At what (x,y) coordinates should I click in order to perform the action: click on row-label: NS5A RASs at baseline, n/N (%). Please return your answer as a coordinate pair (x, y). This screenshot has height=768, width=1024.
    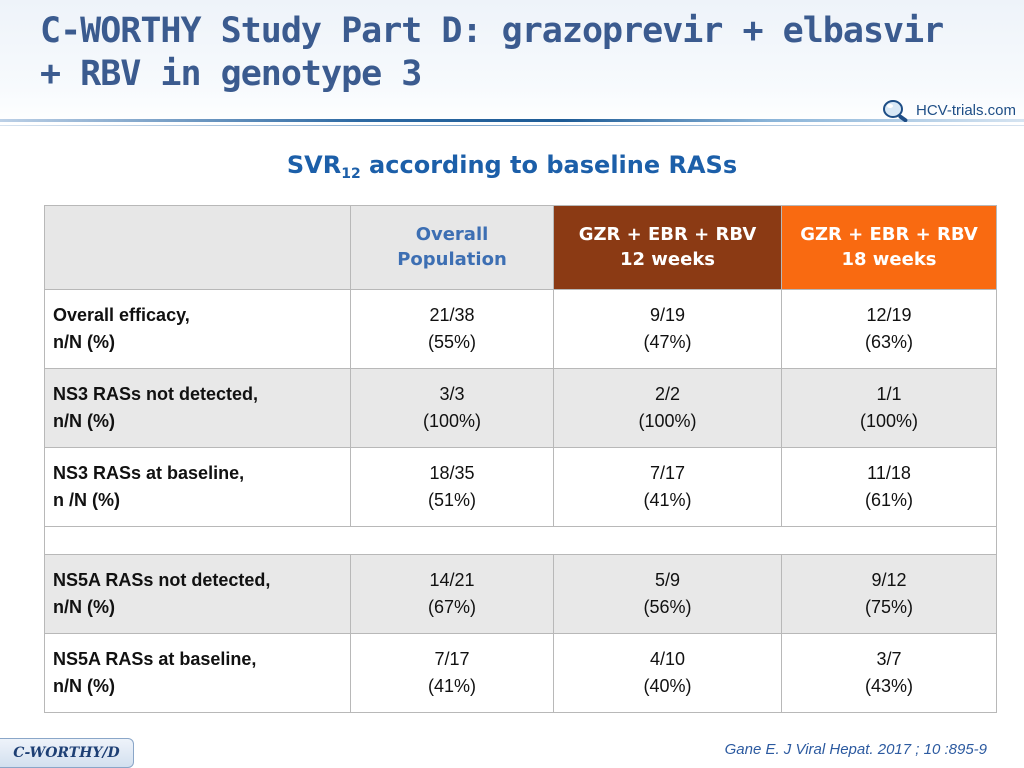
    Looking at the image, I should click on (198, 673).